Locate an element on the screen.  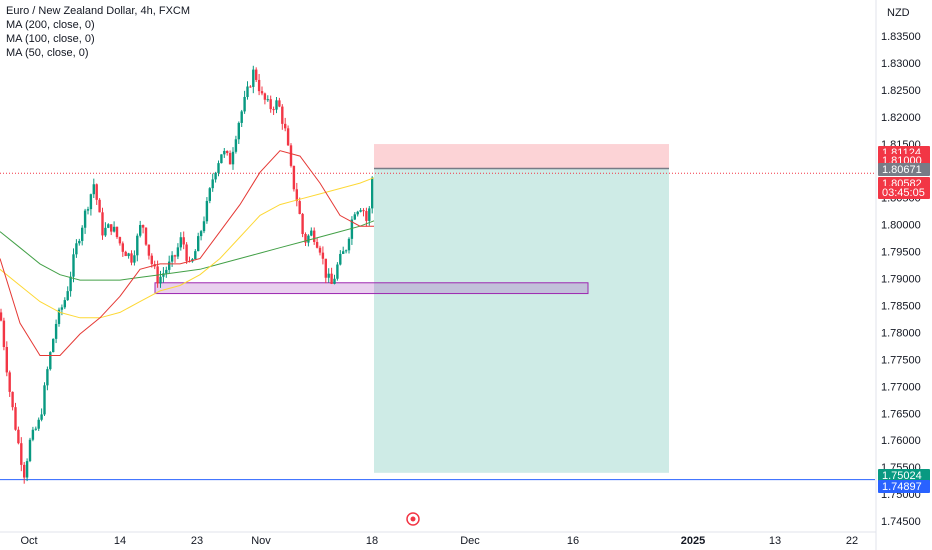
demand-zone-rectangle is located at coordinates (371, 288).